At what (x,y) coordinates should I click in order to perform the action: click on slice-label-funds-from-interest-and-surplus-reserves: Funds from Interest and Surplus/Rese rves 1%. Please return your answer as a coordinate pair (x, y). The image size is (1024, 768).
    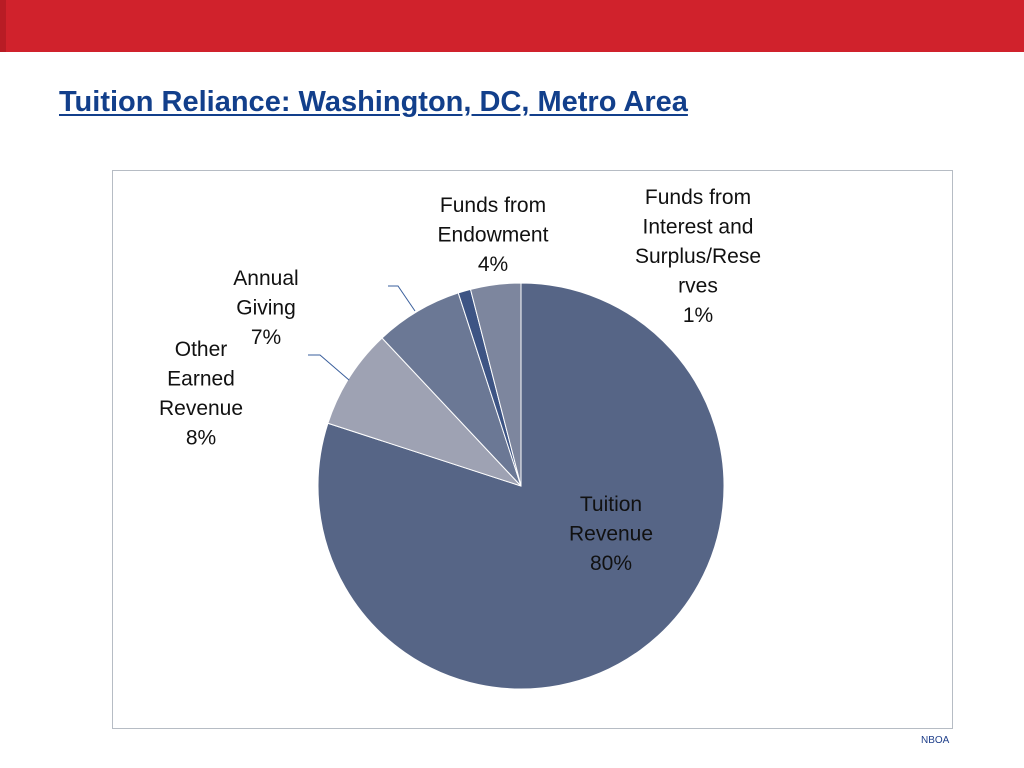
    Looking at the image, I should click on (698, 256).